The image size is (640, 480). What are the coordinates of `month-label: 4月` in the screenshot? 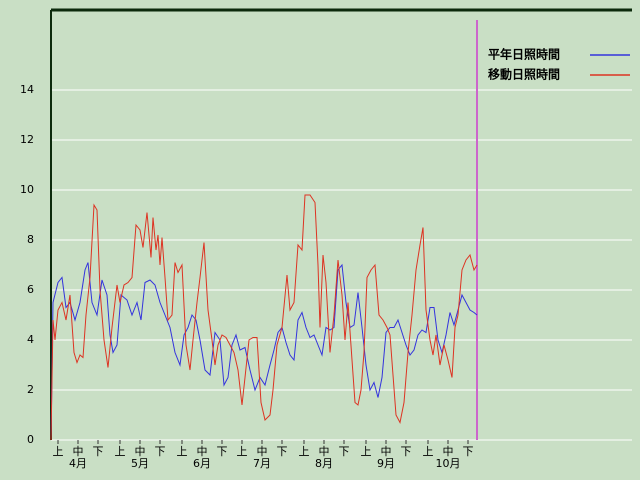 It's located at (78, 463).